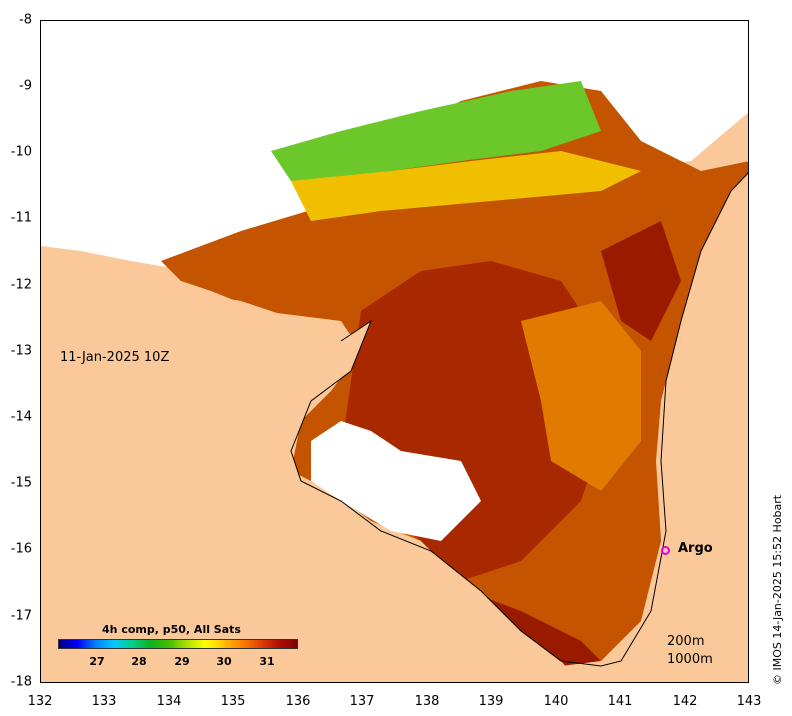 This screenshot has height=716, width=792. Describe the element at coordinates (665, 550) in the screenshot. I see `argo-float-icon` at that location.